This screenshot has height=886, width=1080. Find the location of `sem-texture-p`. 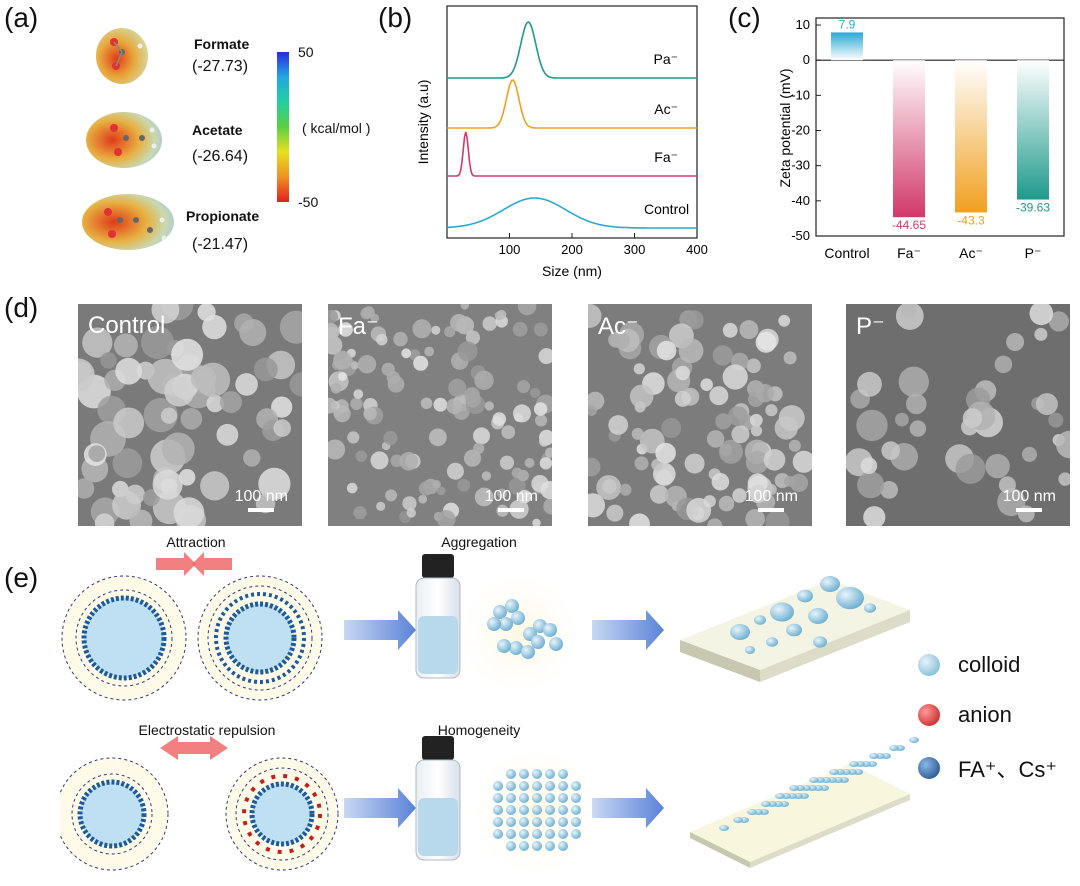

sem-texture-p is located at coordinates (958, 415).